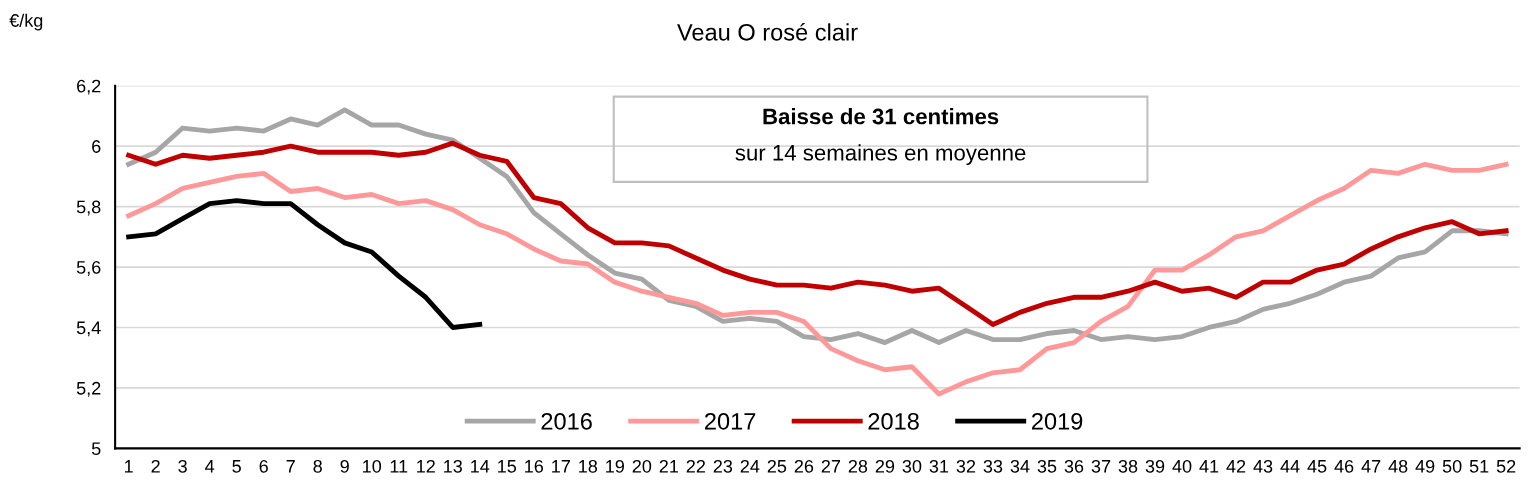 This screenshot has height=490, width=1535. What do you see at coordinates (1452, 466) in the screenshot?
I see `x-tick-label: 50` at bounding box center [1452, 466].